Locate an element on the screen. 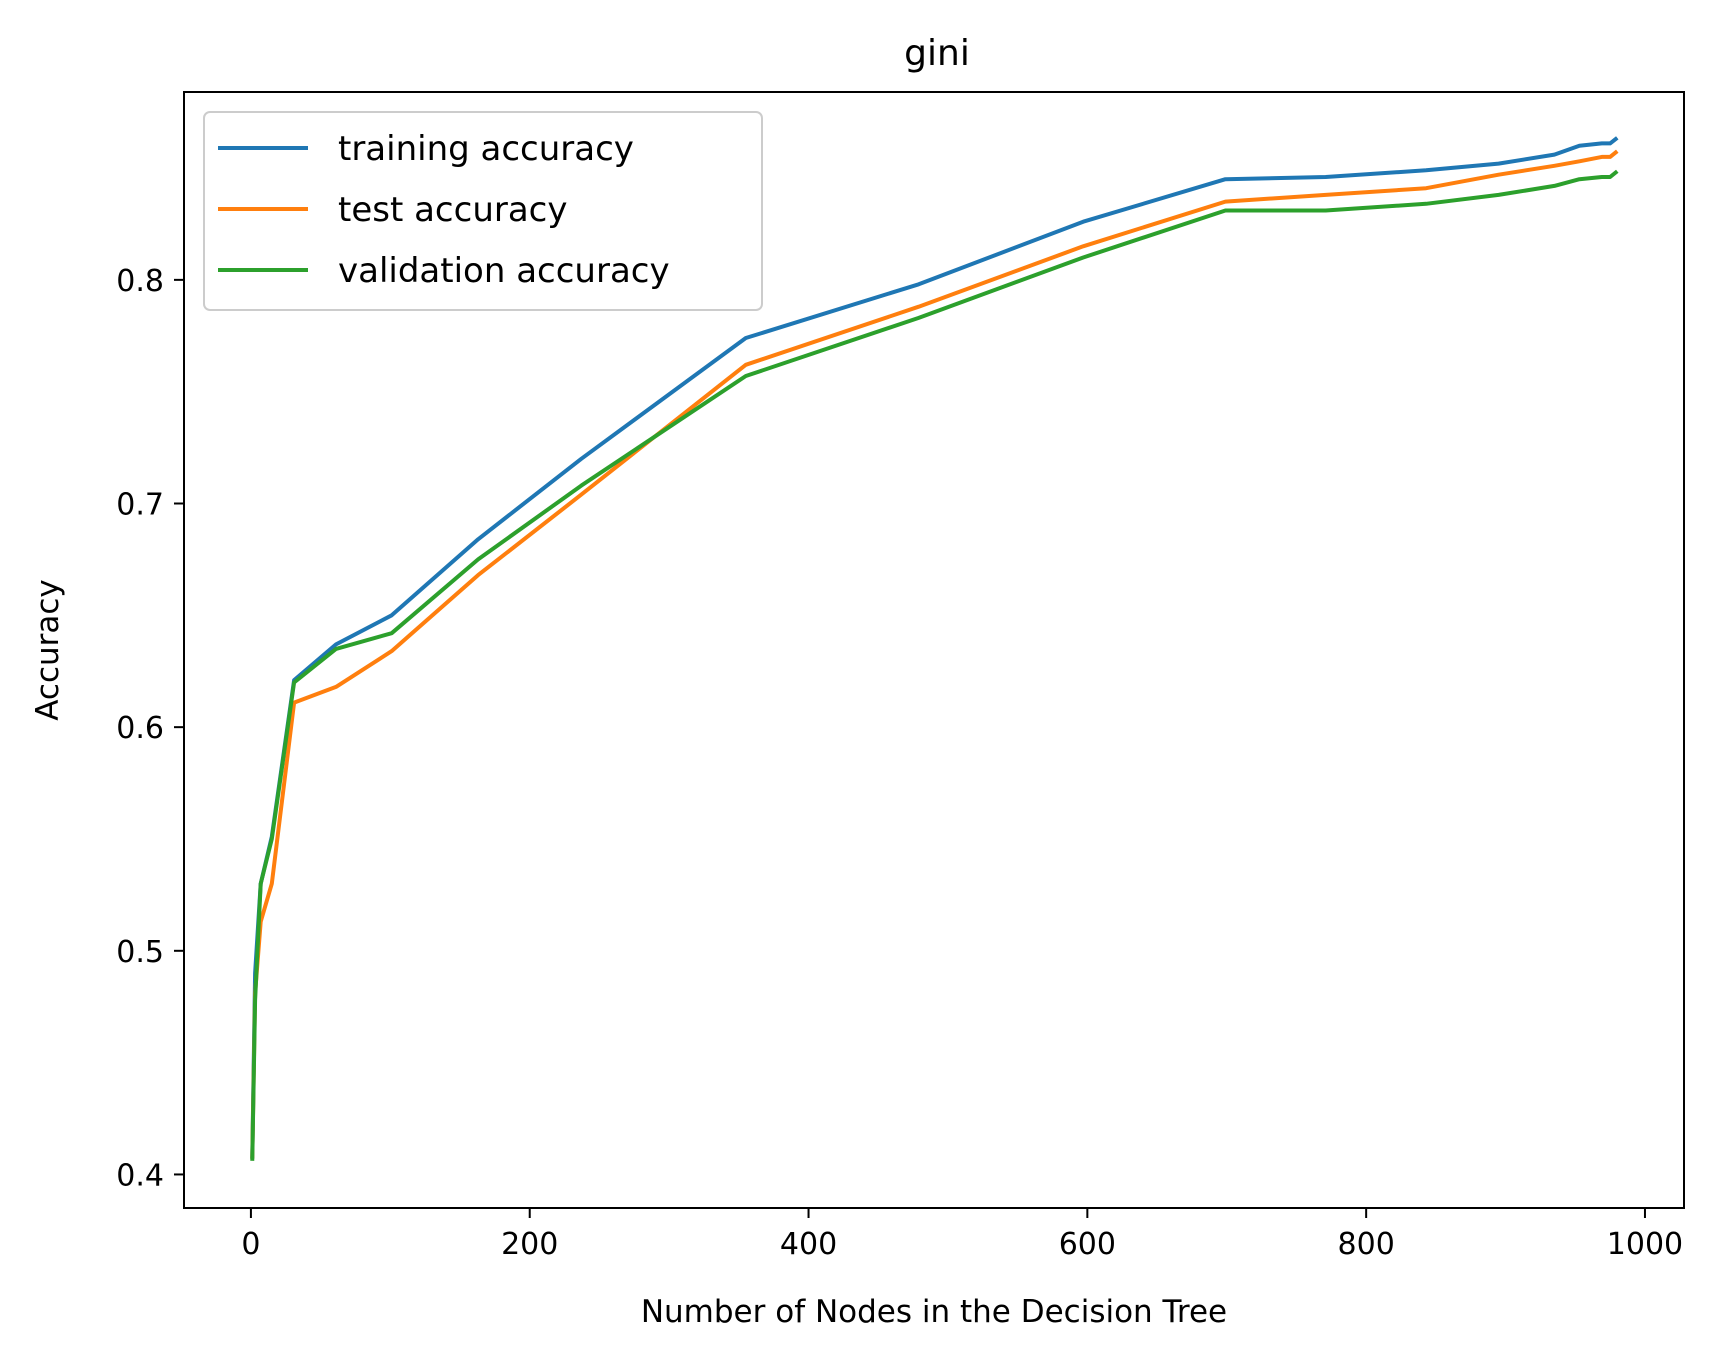  x-tick-label: 400 is located at coordinates (808, 1244).